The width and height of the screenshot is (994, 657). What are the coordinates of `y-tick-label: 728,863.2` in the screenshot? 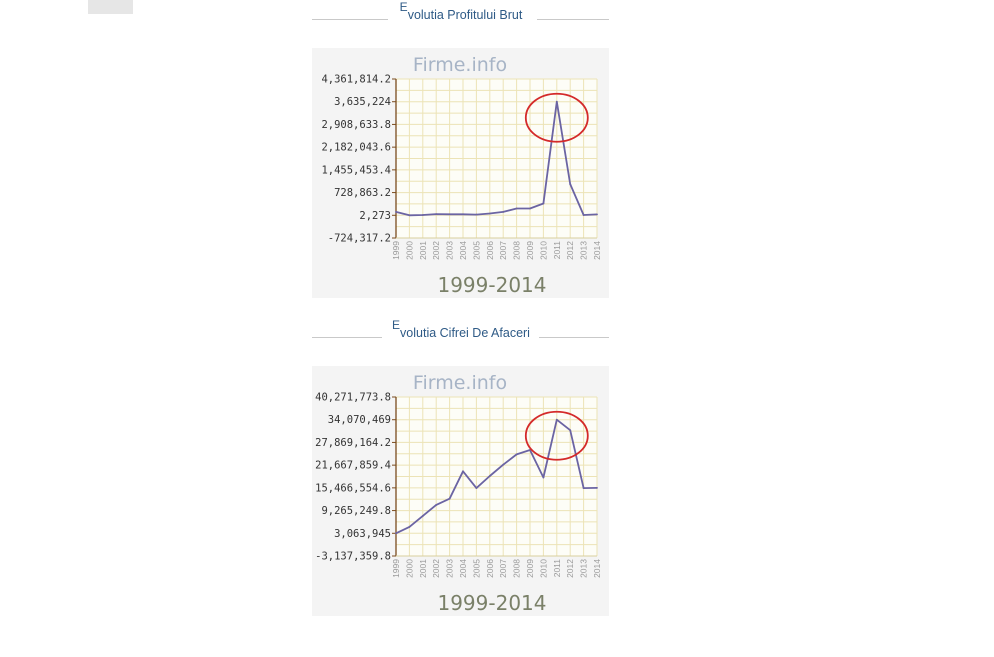 It's located at (362, 193).